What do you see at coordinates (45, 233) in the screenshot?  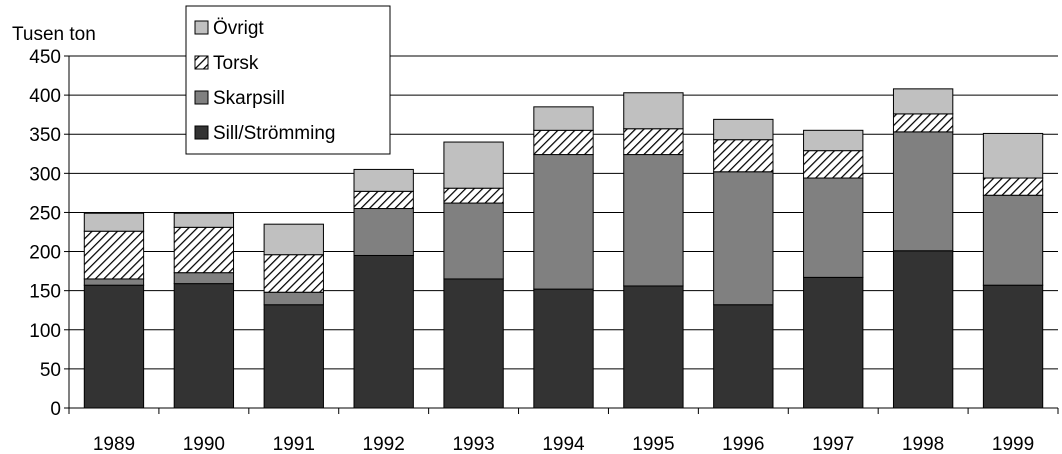 I see `y-axis-tick-labels: 0 50 100 150 200 250 300 350 400 450` at bounding box center [45, 233].